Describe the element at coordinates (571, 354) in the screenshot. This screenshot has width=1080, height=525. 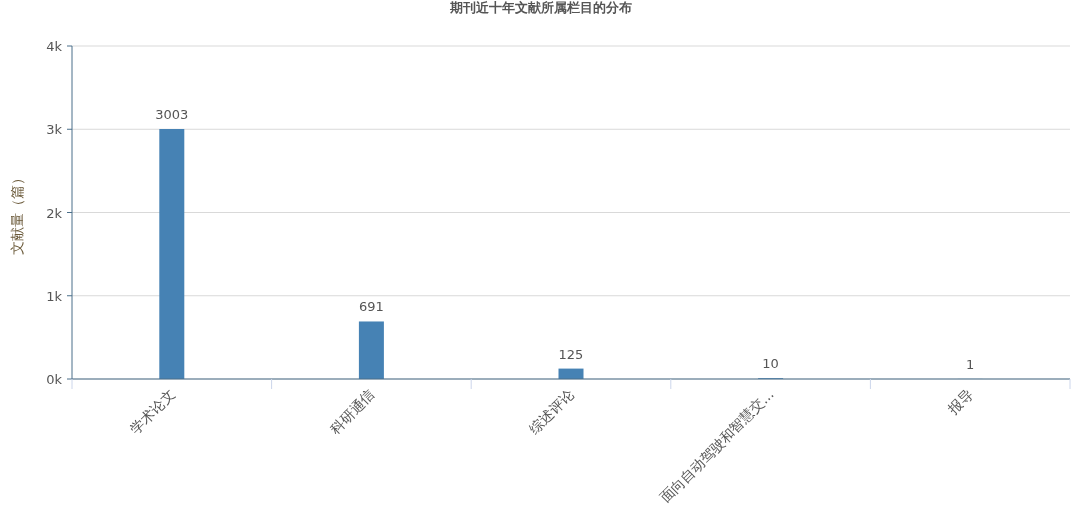
I see `data-label: 125` at that location.